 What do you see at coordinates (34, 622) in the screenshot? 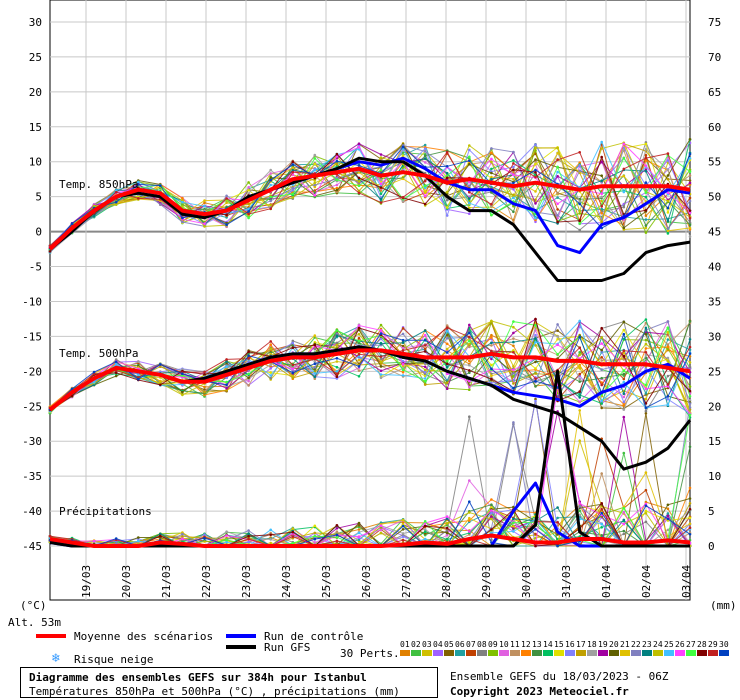
I see `altitude-label: Alt. 53m` at bounding box center [34, 622].